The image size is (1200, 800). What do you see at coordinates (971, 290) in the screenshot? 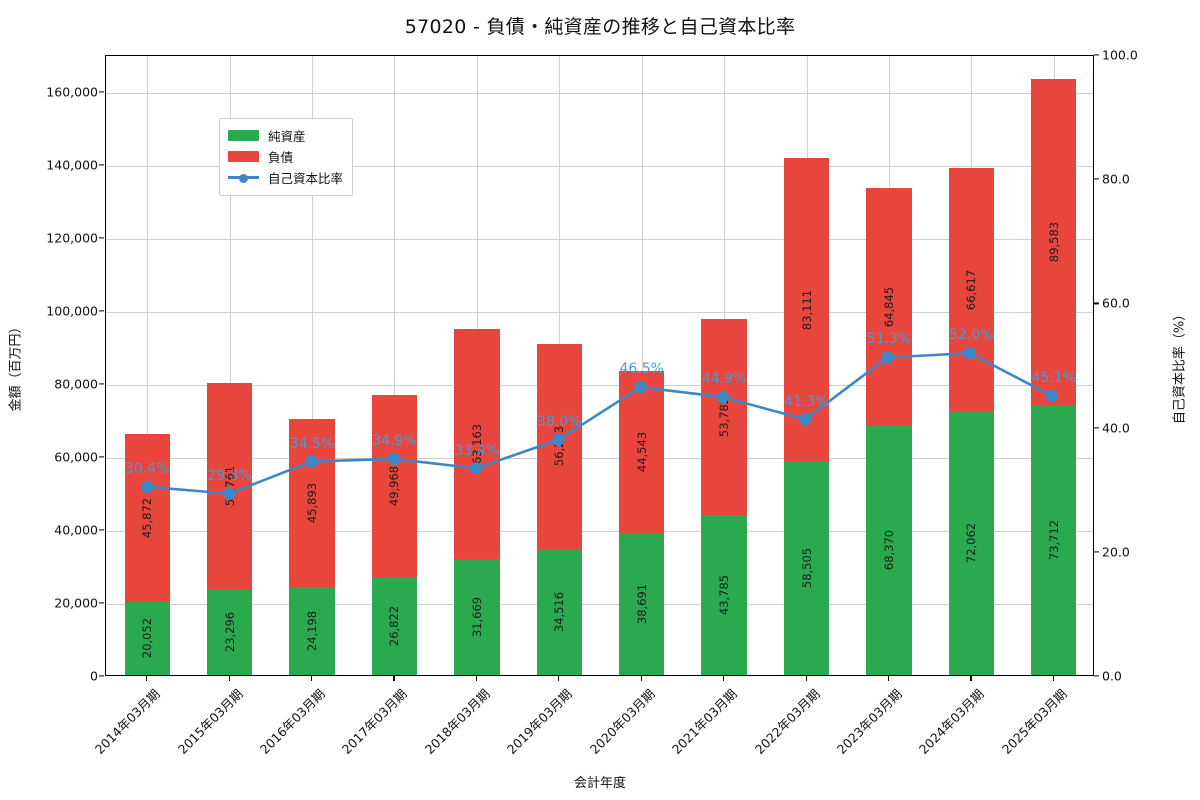
I see `bar-segment-liabilities: 66,617` at bounding box center [971, 290].